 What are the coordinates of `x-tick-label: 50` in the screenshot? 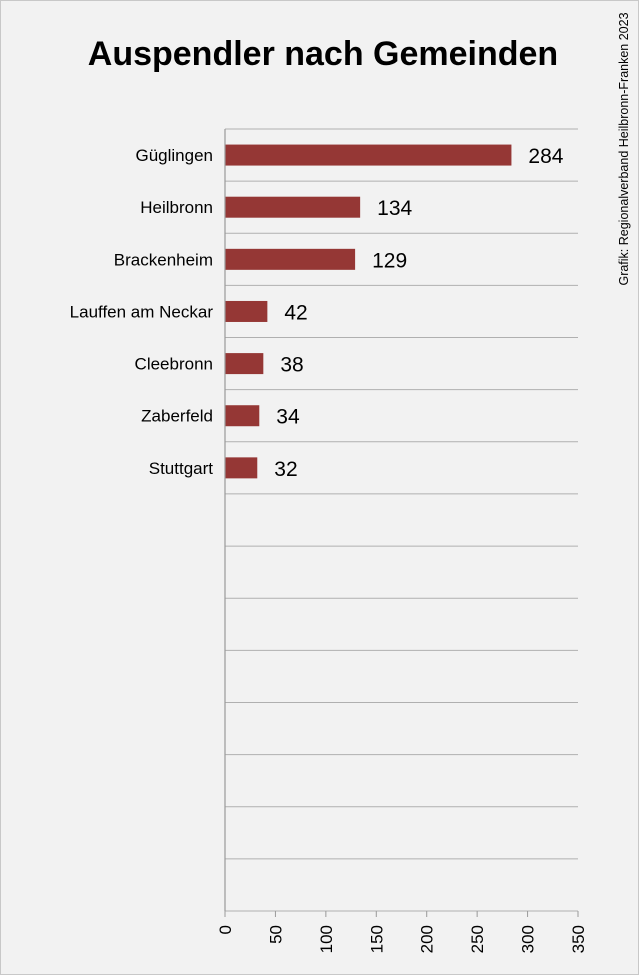 It's located at (275, 934).